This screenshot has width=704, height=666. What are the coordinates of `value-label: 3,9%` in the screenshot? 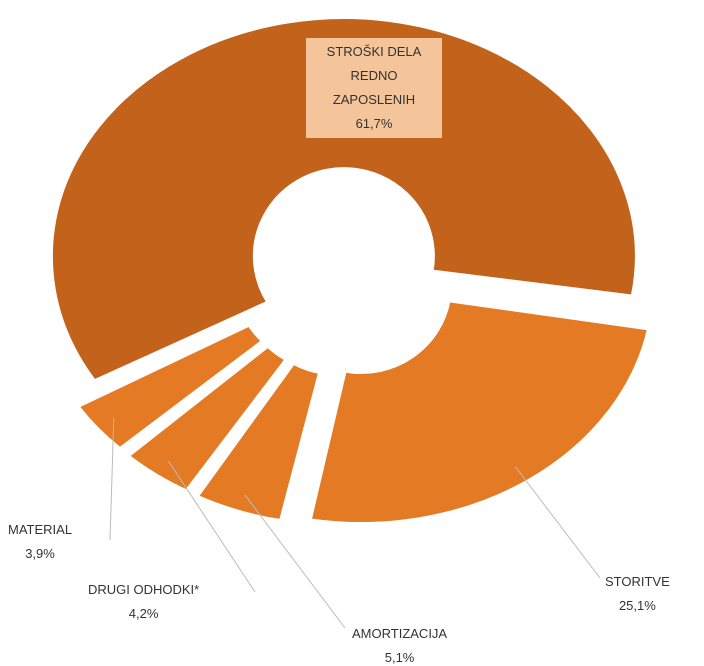 It's located at (40, 553).